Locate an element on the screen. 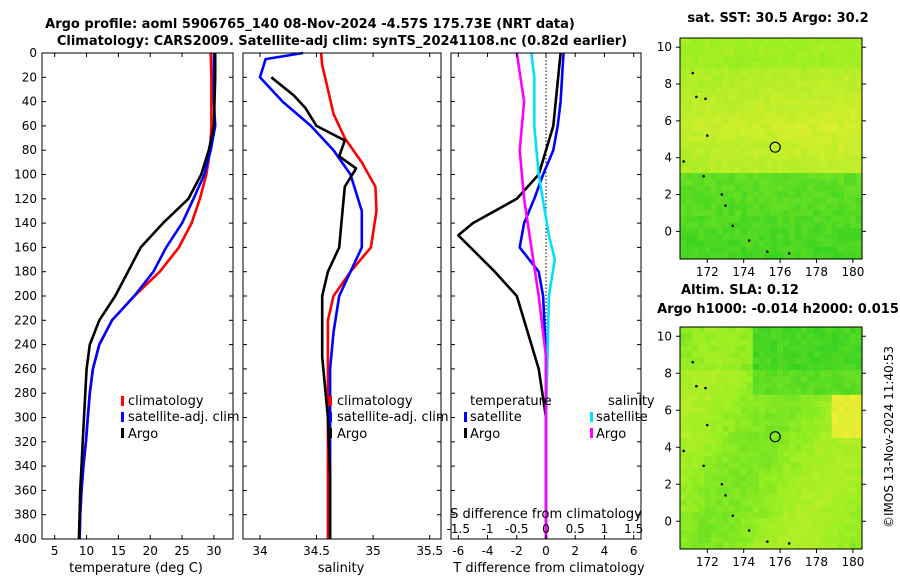  y-tick-label: 220 is located at coordinates (25, 320).